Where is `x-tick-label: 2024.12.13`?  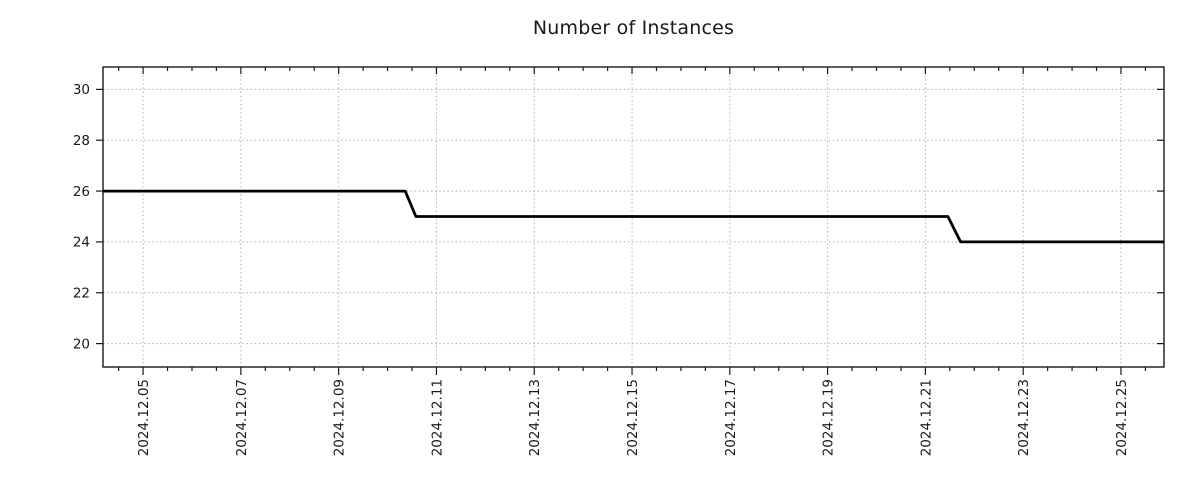 x-tick-label: 2024.12.13 is located at coordinates (535, 417).